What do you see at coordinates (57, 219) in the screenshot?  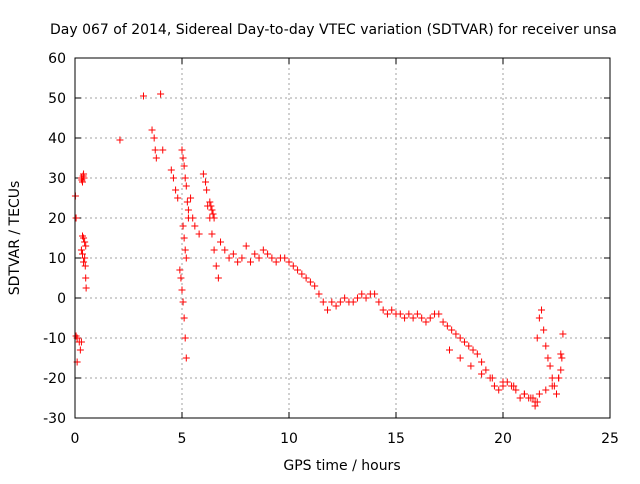 I see `y-tick-label: 20` at bounding box center [57, 219].